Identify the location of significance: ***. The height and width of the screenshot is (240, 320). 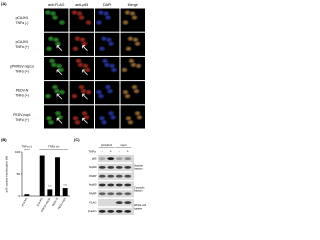
(50, 187).